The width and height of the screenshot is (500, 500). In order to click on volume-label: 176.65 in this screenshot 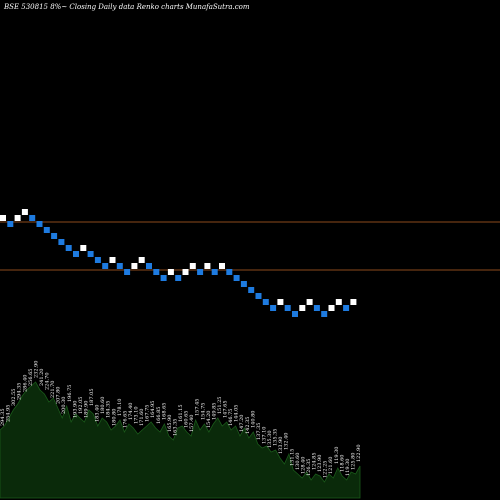, I will do `click(125, 420)`.